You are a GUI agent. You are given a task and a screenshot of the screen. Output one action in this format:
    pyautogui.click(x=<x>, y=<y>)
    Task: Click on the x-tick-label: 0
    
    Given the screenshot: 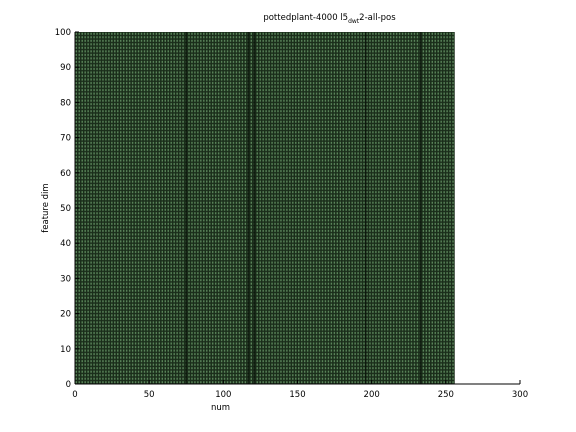 What is the action you would take?
    pyautogui.click(x=74, y=395)
    